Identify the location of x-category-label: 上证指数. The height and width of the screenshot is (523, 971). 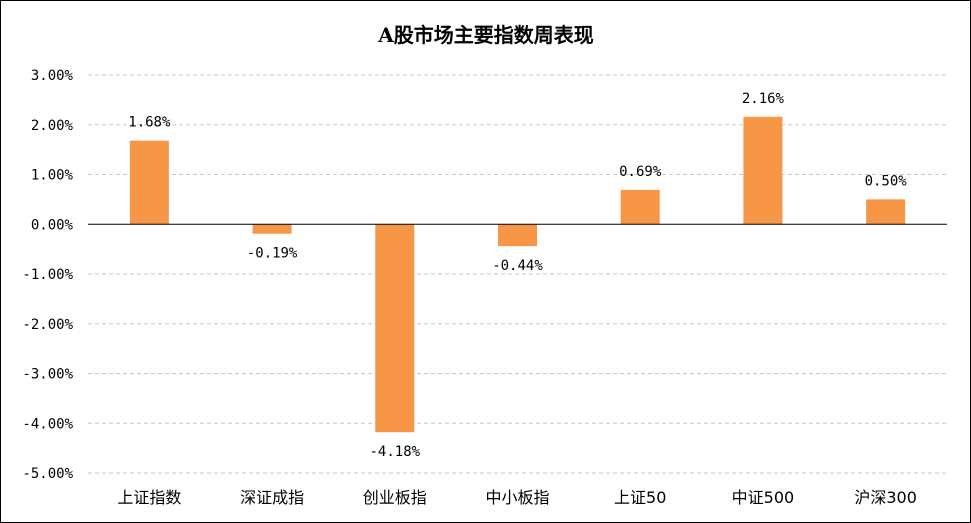
(149, 497).